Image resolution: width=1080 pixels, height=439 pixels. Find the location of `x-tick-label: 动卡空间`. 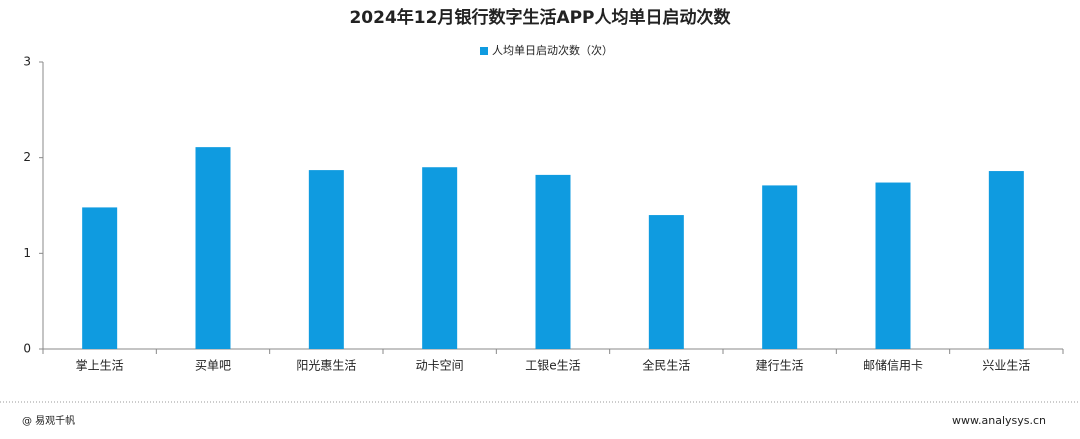

x-tick-label: 动卡空间 is located at coordinates (440, 366).